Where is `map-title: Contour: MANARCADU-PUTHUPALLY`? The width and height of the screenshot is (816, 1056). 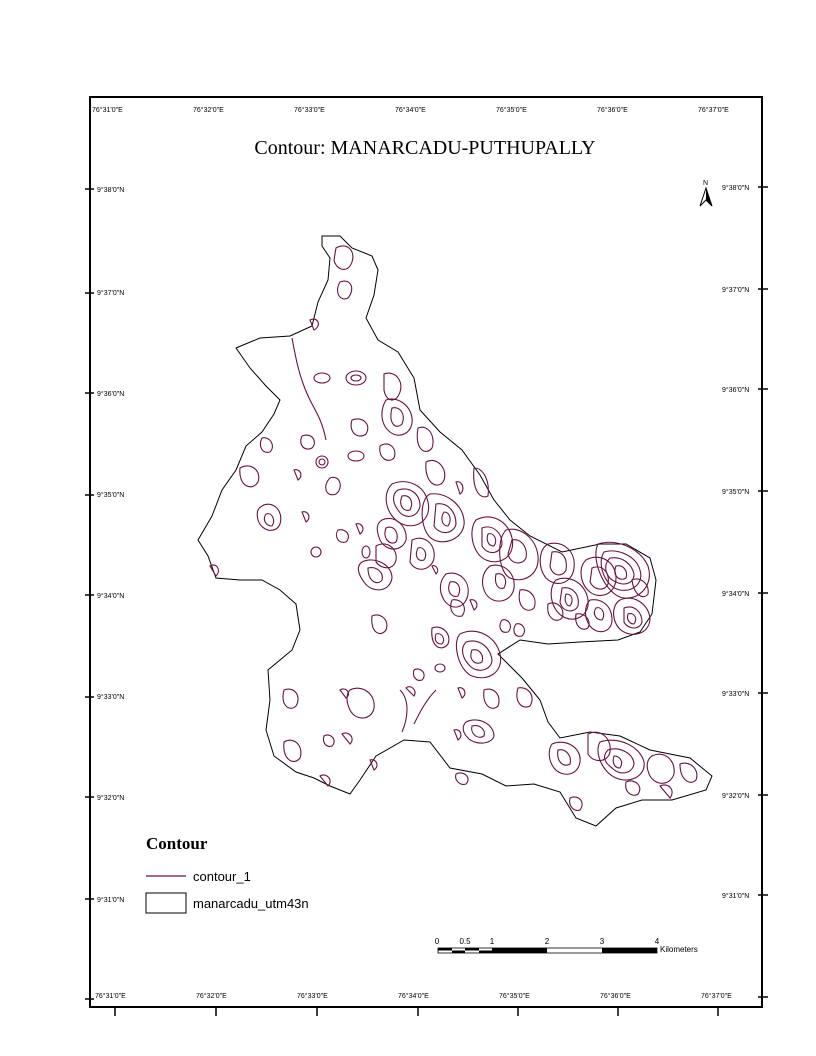 map-title: Contour: MANARCADU-PUTHUPALLY is located at coordinates (424, 148).